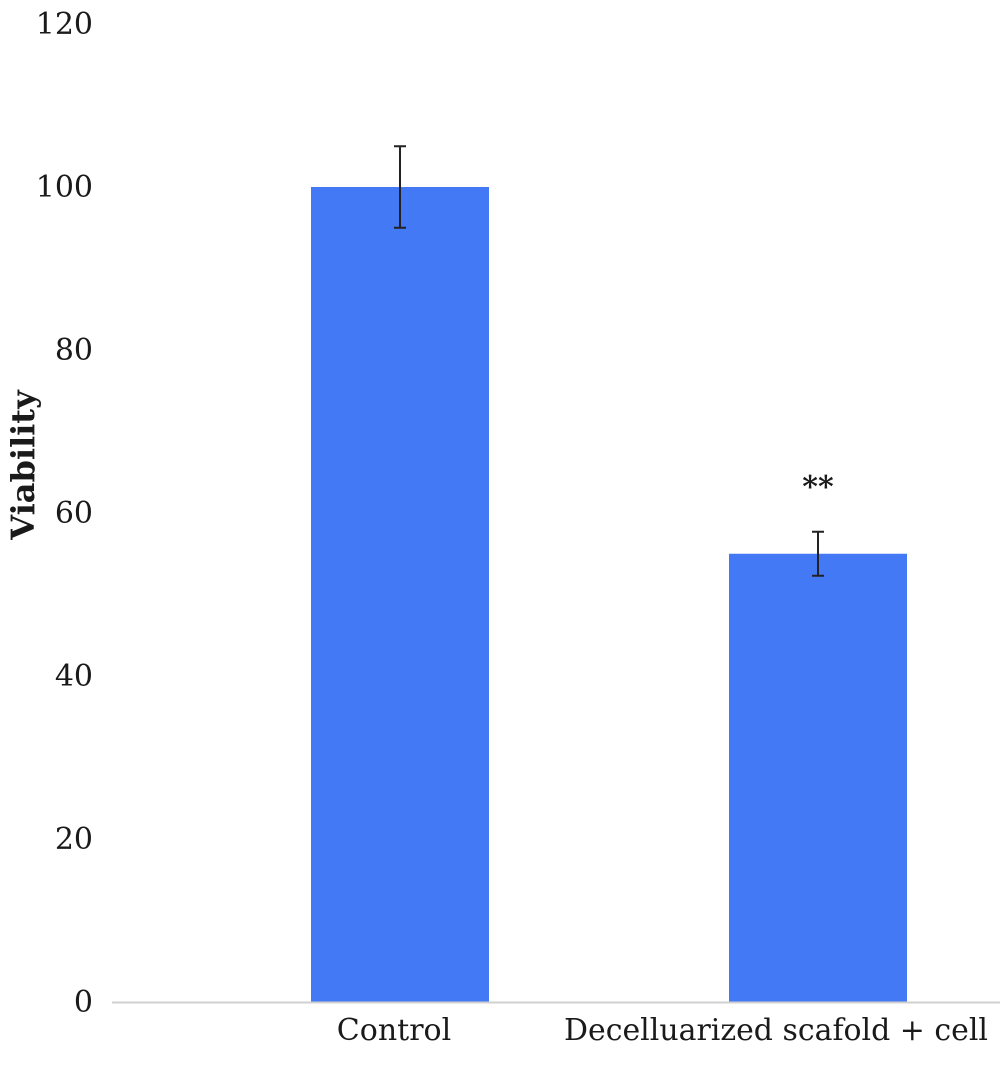 This screenshot has height=1068, width=1000. Describe the element at coordinates (64, 24) in the screenshot. I see `y-tick-label: 120` at that location.